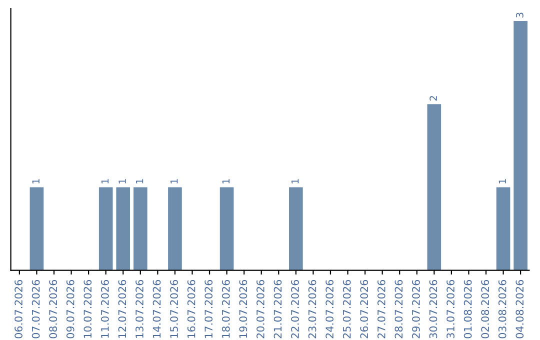 The height and width of the screenshot is (340, 540). What do you see at coordinates (70, 309) in the screenshot?
I see `x-tick-label: 09.07.2026` at bounding box center [70, 309].